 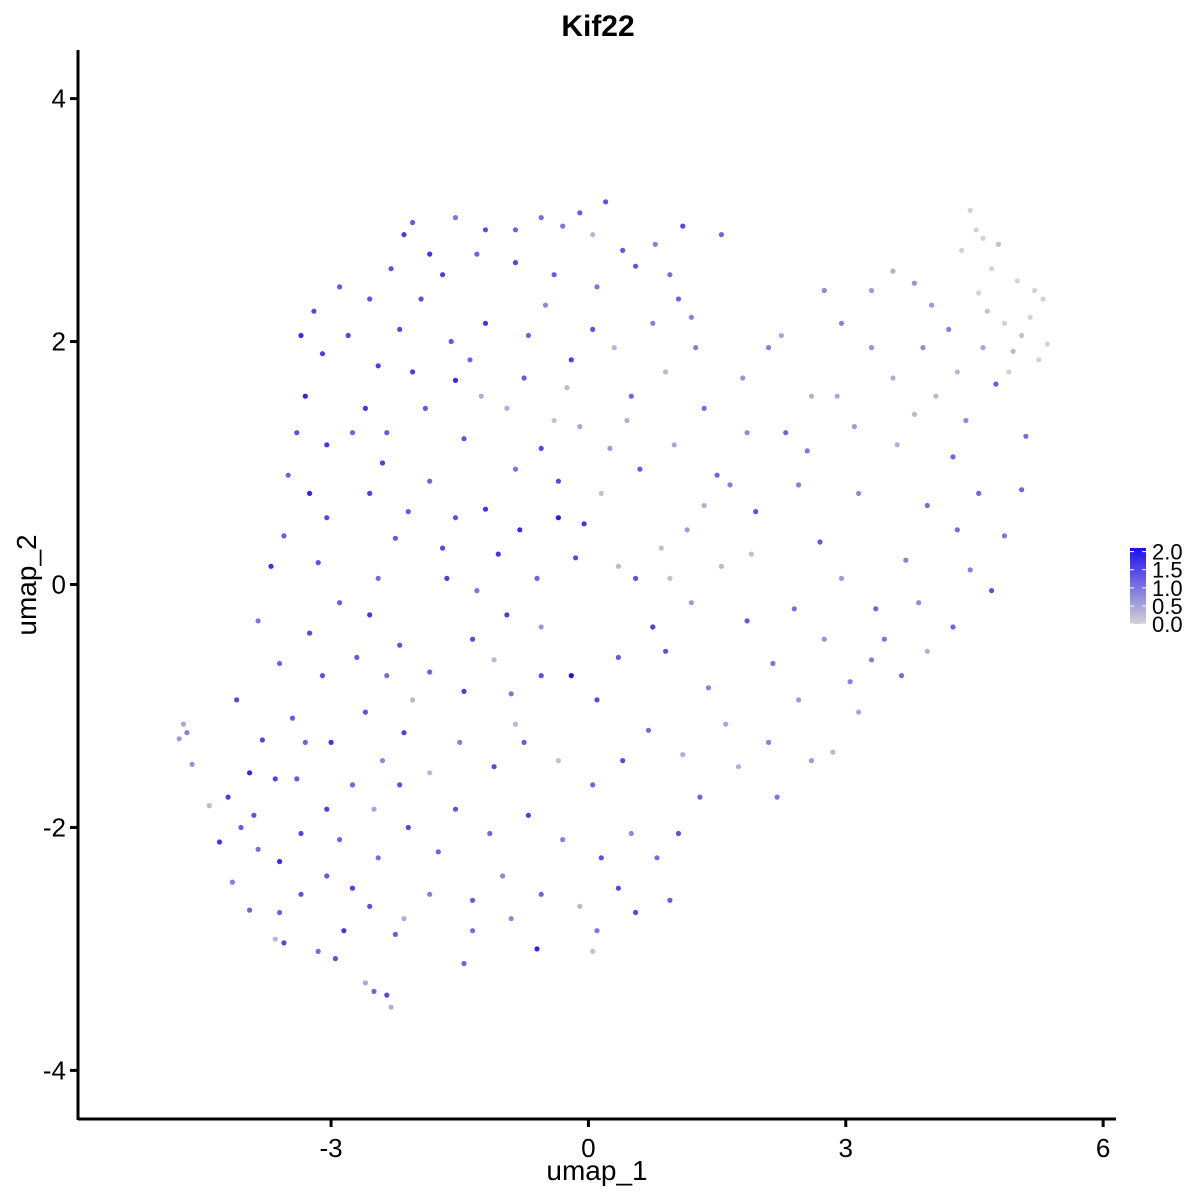 I want to click on y-tick-label: 2, so click(x=59, y=342).